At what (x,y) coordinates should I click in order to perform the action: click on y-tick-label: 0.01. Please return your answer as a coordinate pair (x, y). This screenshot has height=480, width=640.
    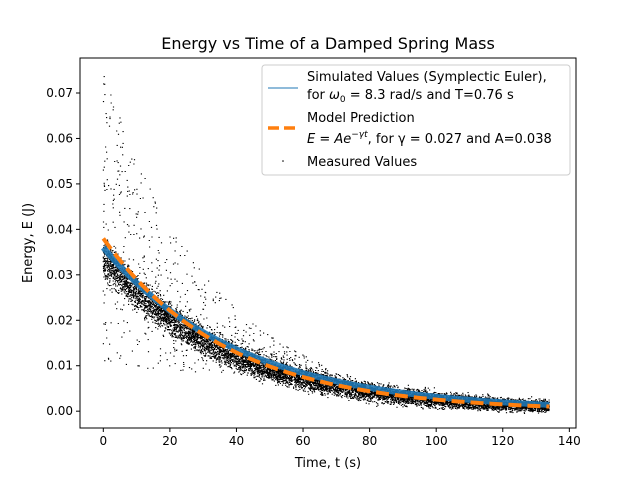
    Looking at the image, I should click on (59, 366).